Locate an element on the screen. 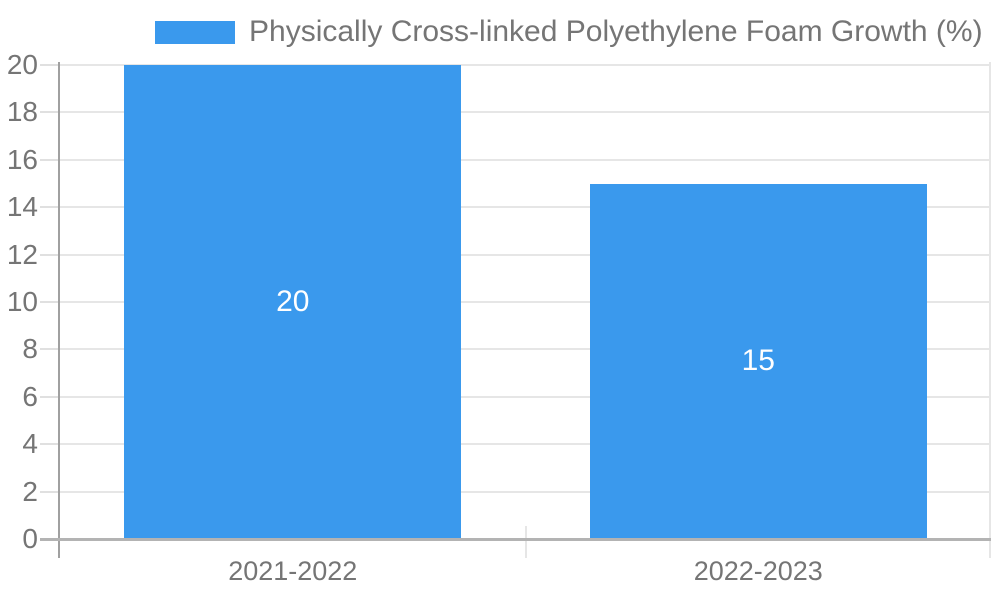 The height and width of the screenshot is (600, 1000). bar-value-label: 20 is located at coordinates (293, 301).